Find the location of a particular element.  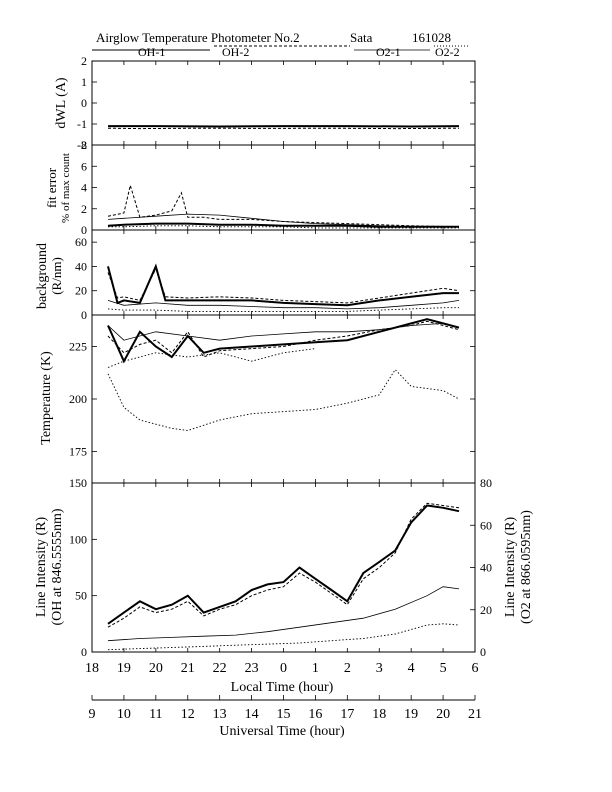

background-ytick-label: 20 is located at coordinates (81, 291).